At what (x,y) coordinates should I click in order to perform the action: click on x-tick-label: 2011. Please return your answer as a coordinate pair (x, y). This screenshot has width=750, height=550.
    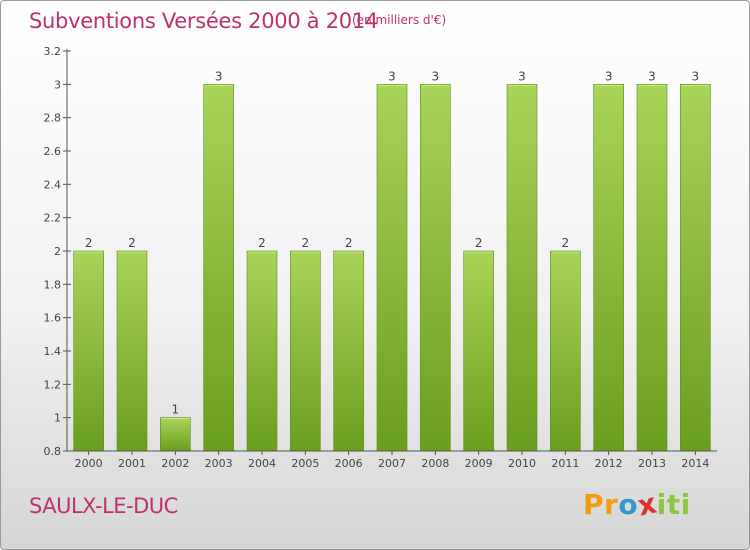
    Looking at the image, I should click on (565, 463).